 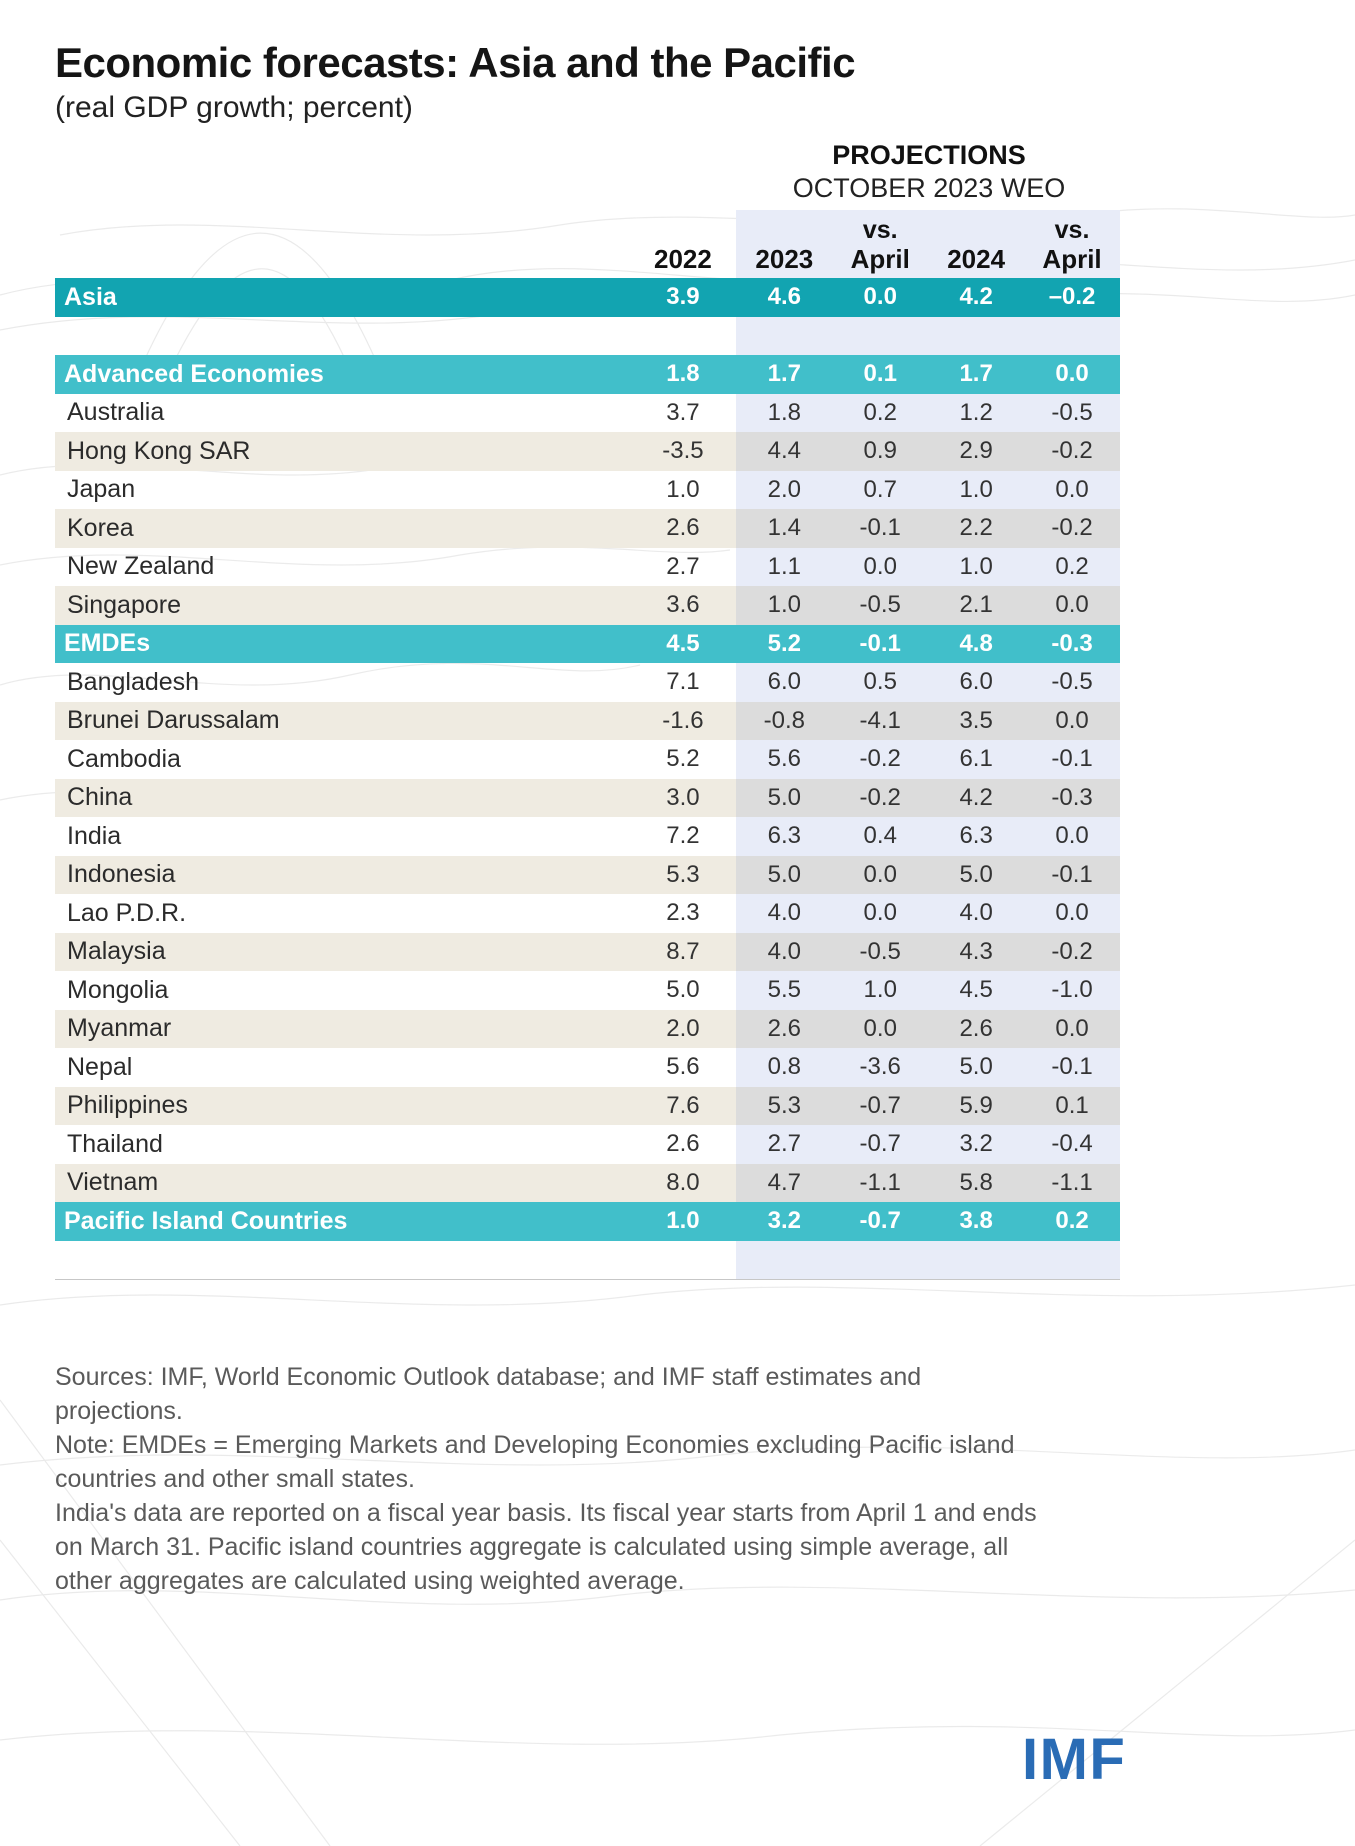 I want to click on cell-2022: 1.0, so click(x=683, y=1221).